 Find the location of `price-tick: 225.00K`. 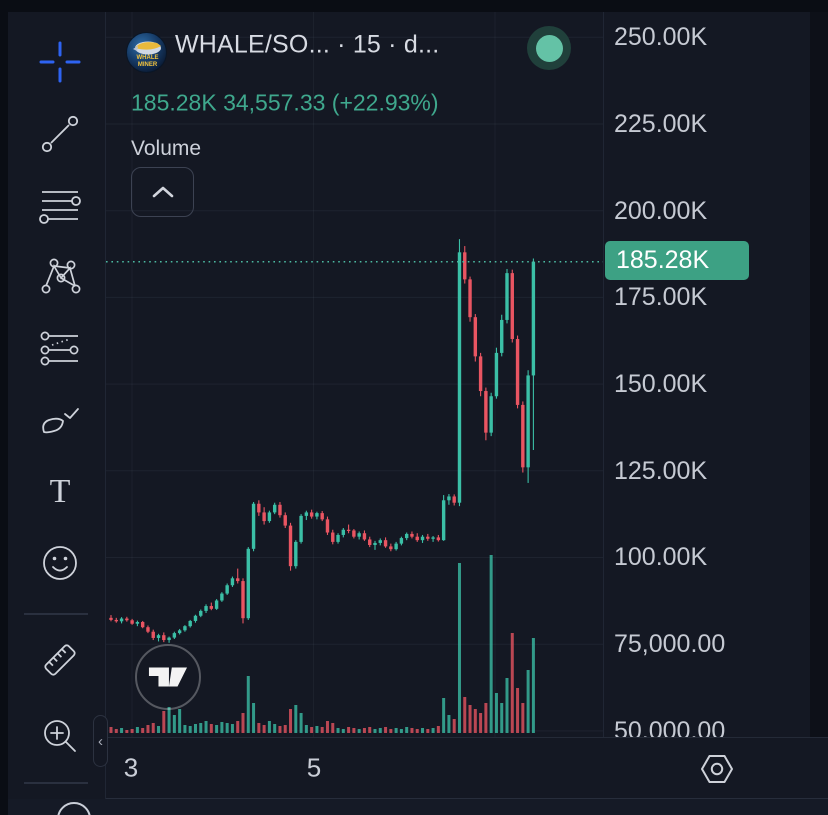

price-tick: 225.00K is located at coordinates (661, 123).